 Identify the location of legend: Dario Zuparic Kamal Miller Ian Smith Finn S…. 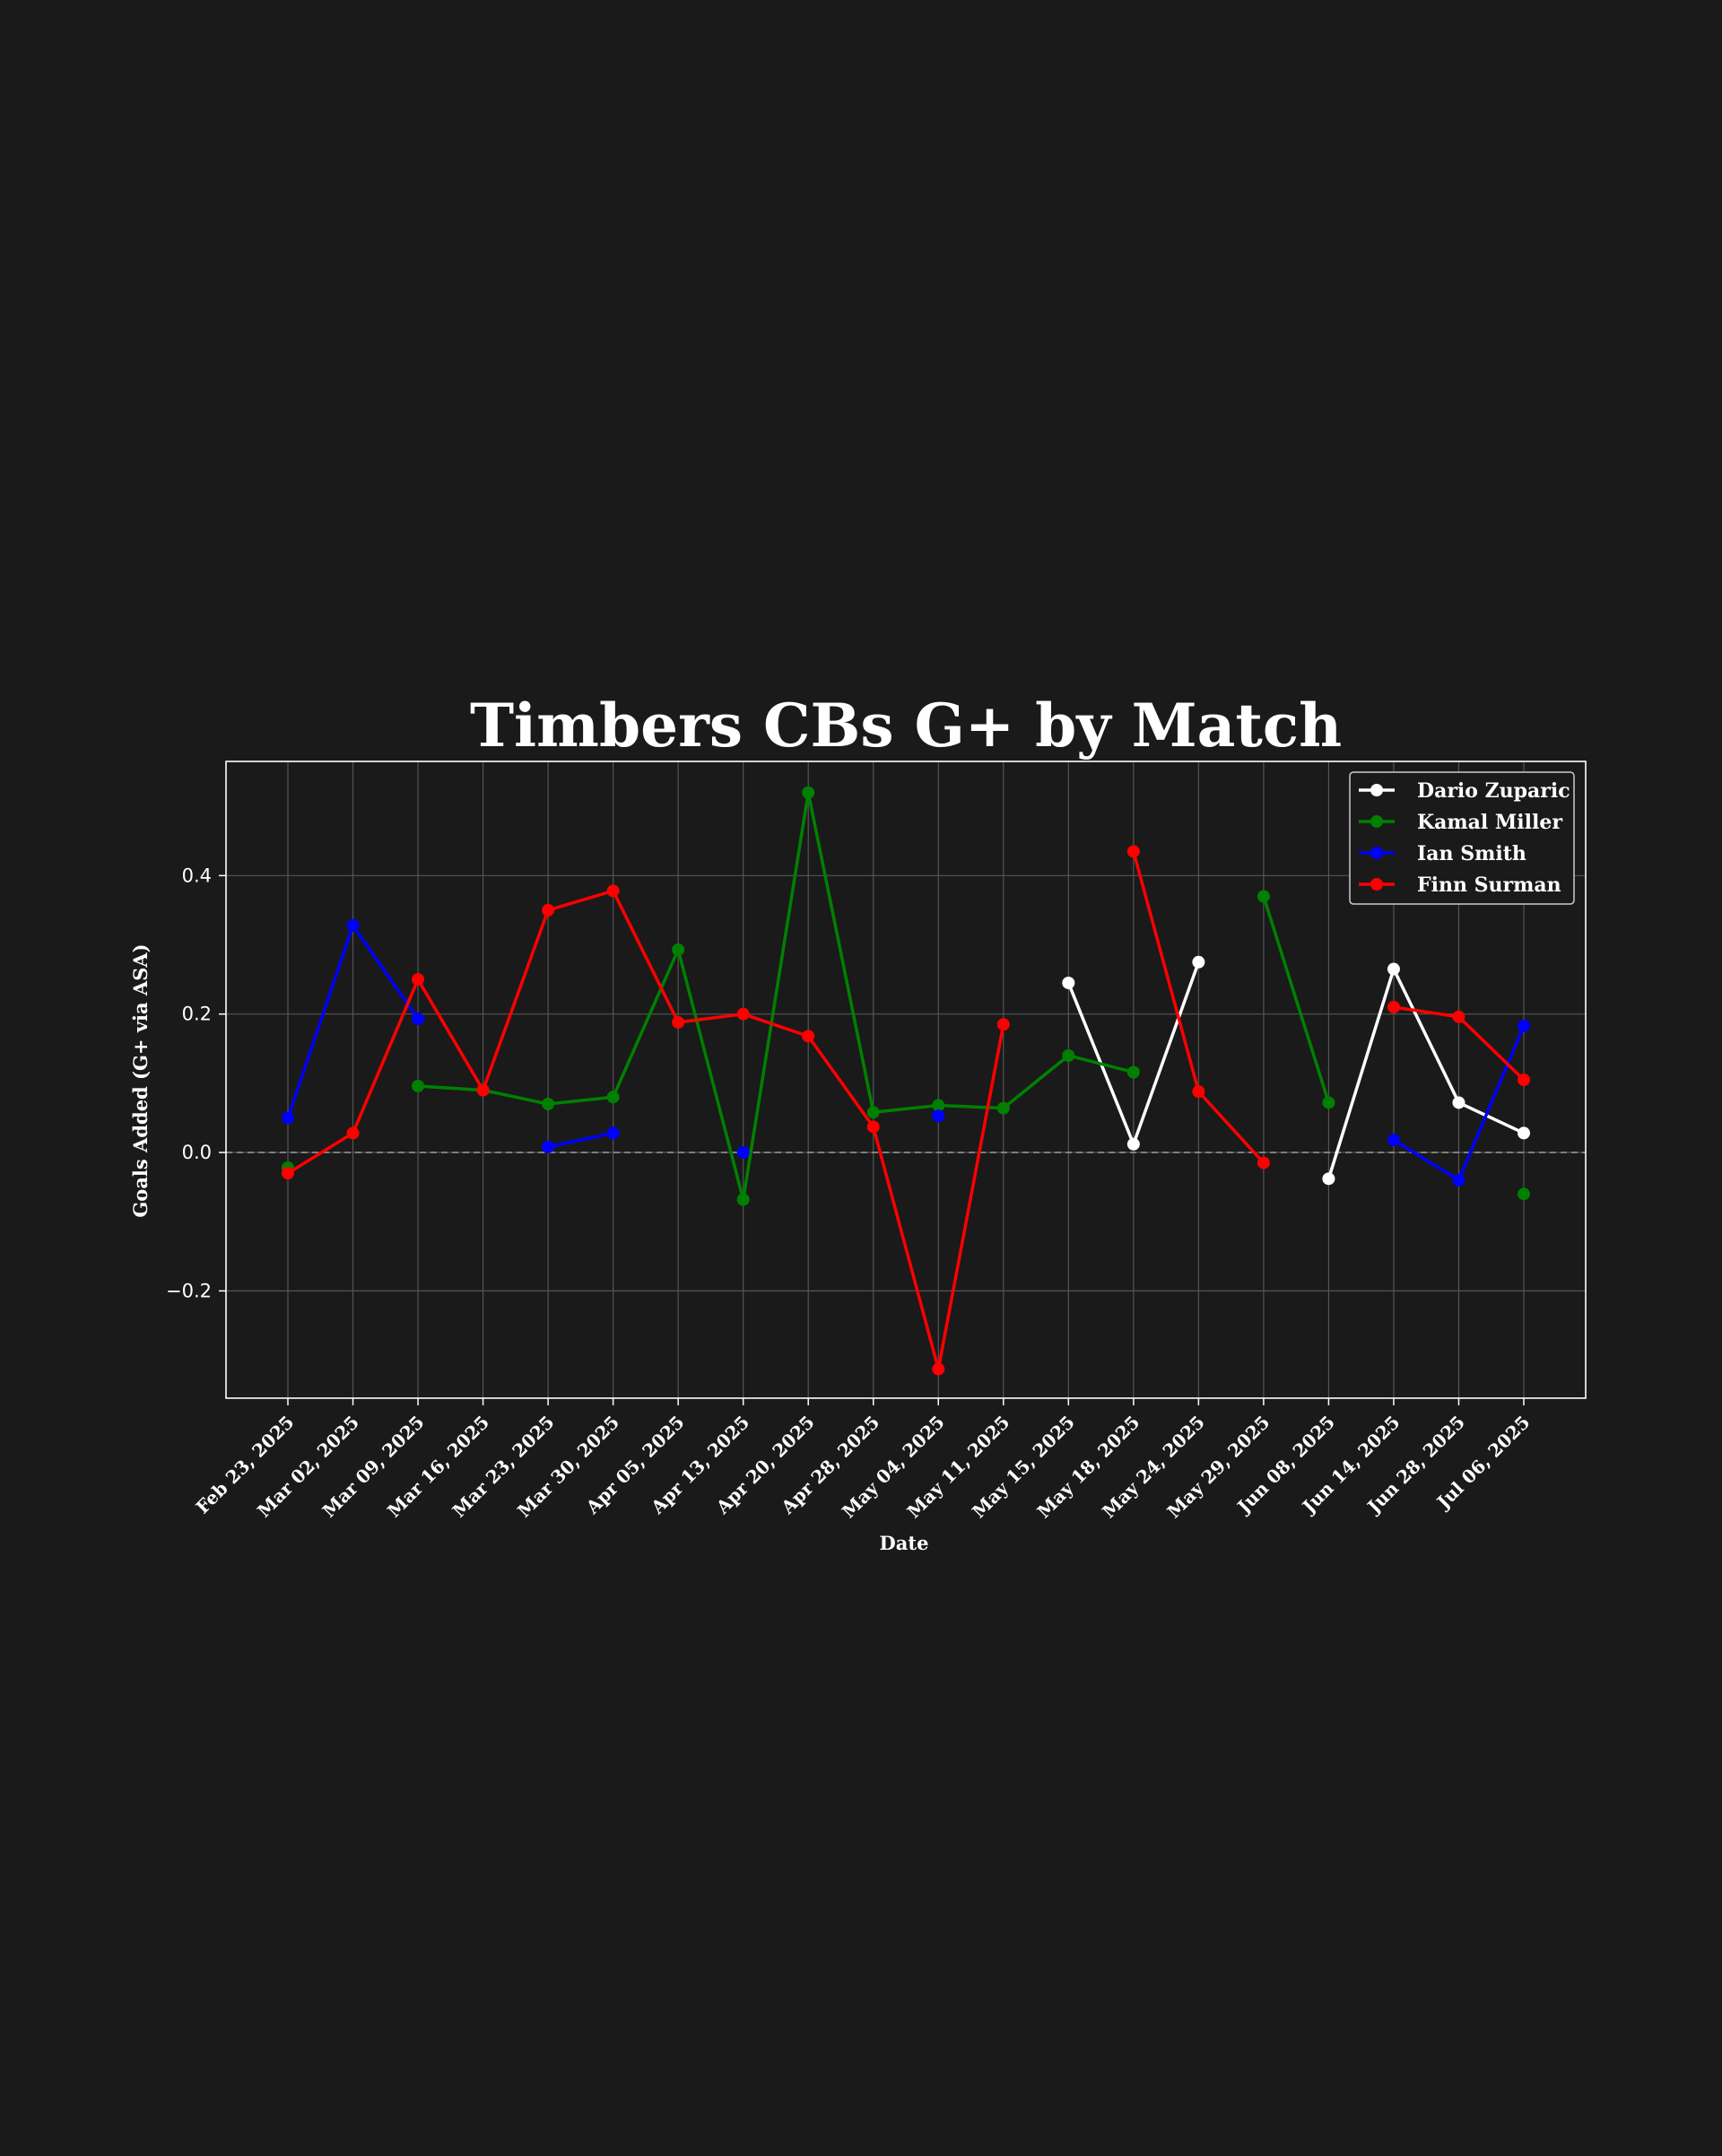
(1462, 838).